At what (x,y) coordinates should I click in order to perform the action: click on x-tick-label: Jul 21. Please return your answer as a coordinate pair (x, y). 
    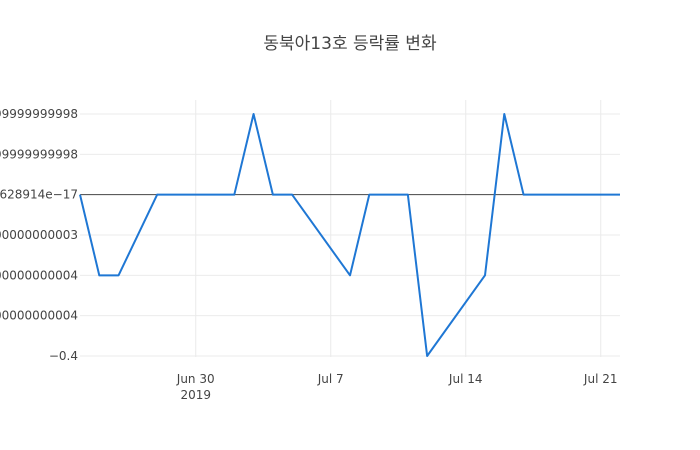
    Looking at the image, I should click on (600, 379).